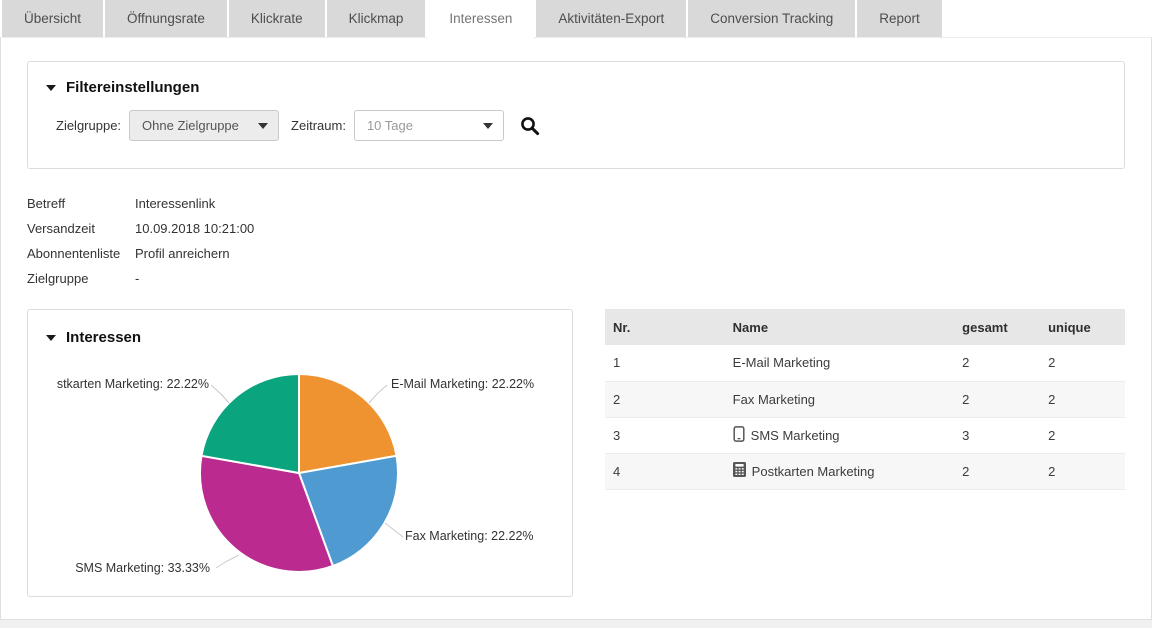 This screenshot has height=628, width=1152. Describe the element at coordinates (89, 125) in the screenshot. I see `zielgruppe-label: Zielgruppe:` at that location.